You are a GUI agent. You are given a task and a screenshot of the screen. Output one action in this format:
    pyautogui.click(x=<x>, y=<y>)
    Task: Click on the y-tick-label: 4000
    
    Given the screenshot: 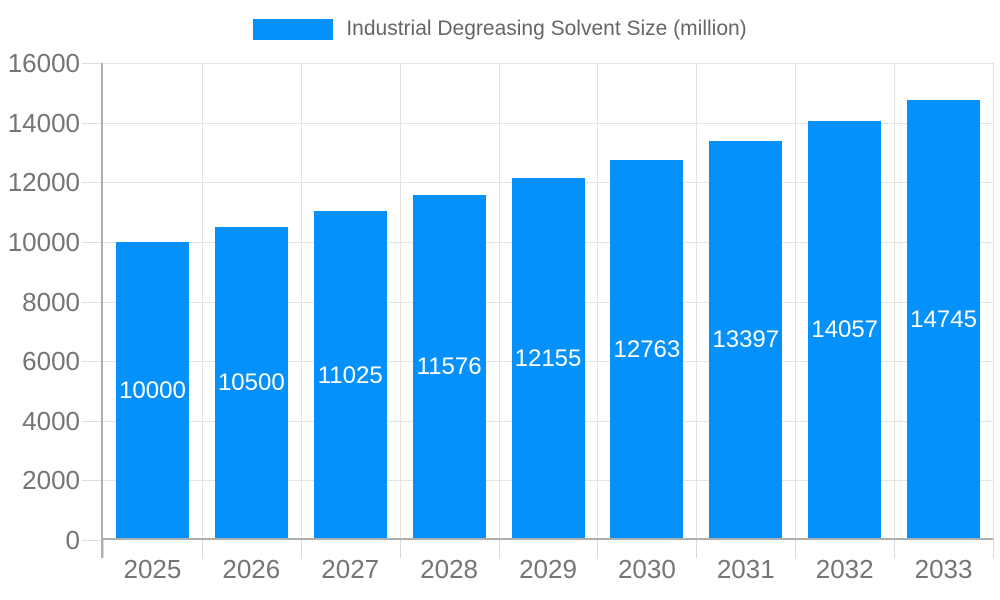 What is the action you would take?
    pyautogui.click(x=51, y=420)
    